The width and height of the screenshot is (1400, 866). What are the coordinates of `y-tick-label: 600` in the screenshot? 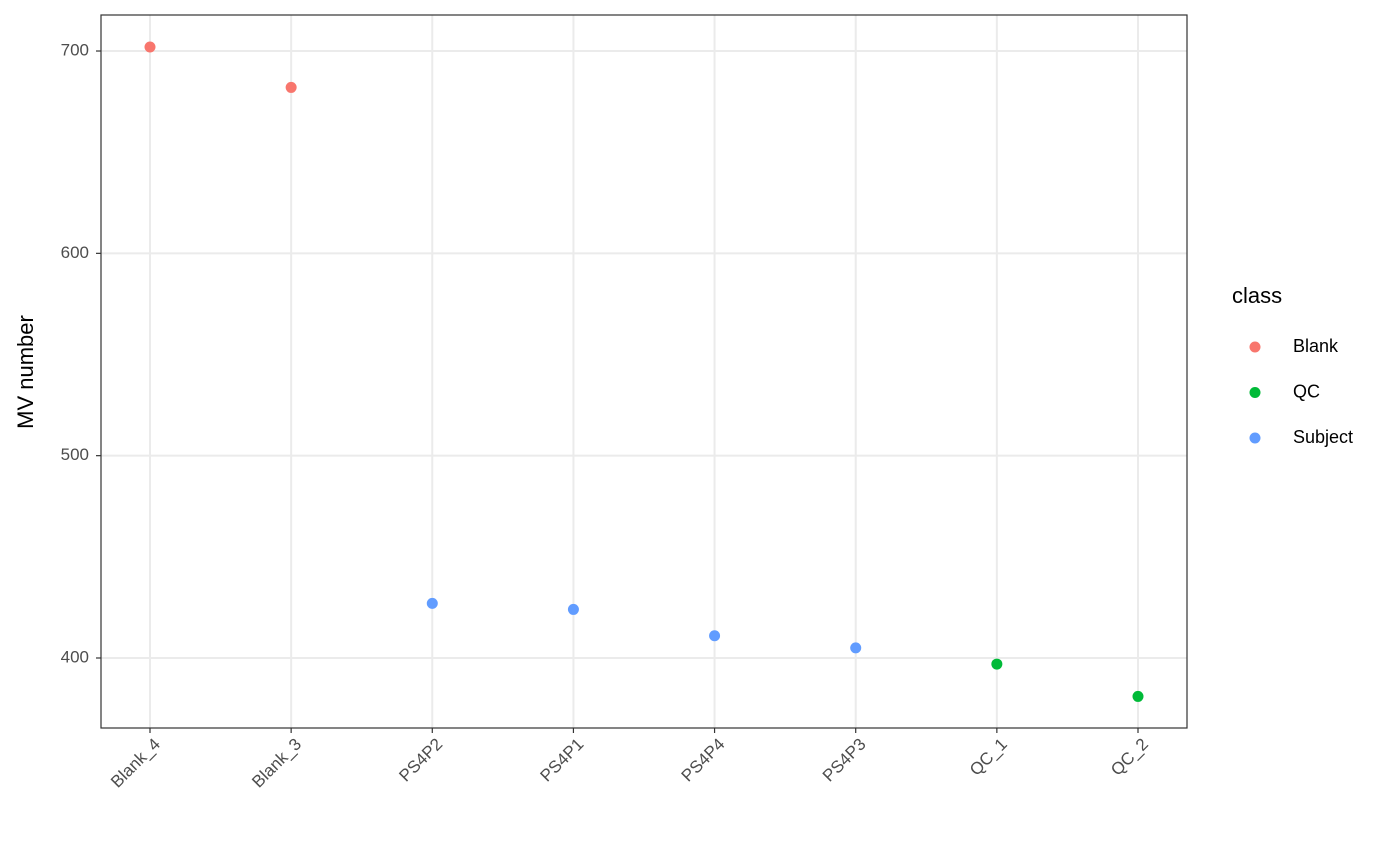 It's located at (75, 252).